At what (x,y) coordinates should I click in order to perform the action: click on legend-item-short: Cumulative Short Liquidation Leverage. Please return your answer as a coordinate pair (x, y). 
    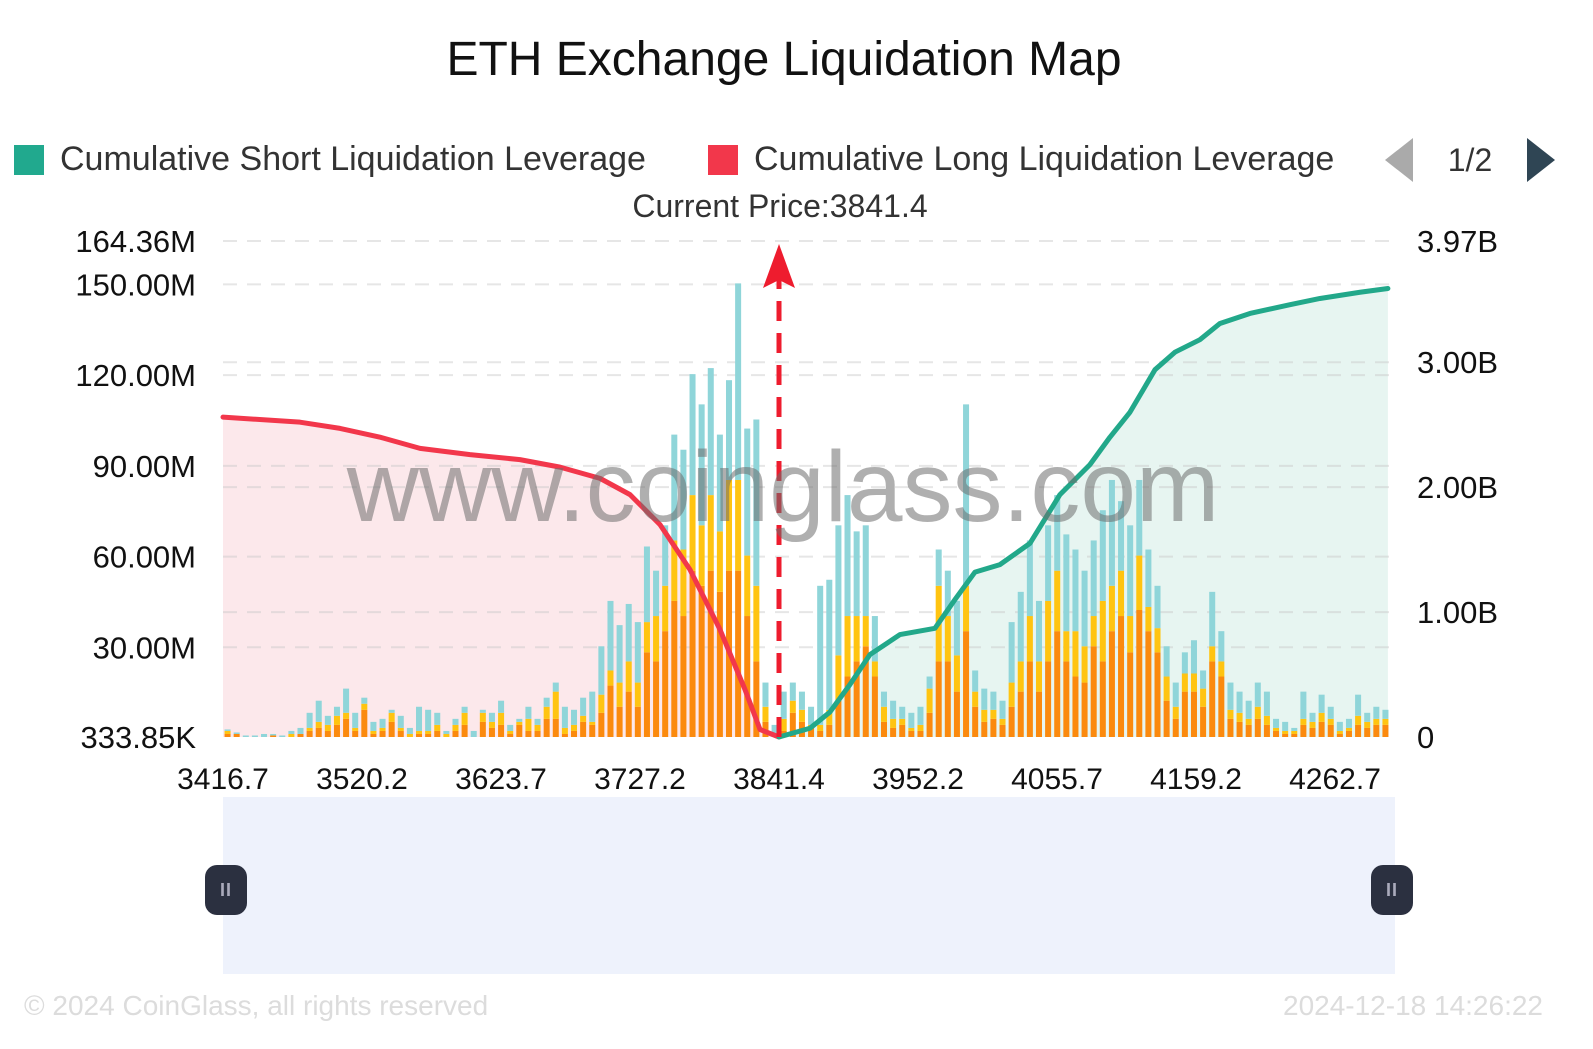
    Looking at the image, I should click on (330, 159).